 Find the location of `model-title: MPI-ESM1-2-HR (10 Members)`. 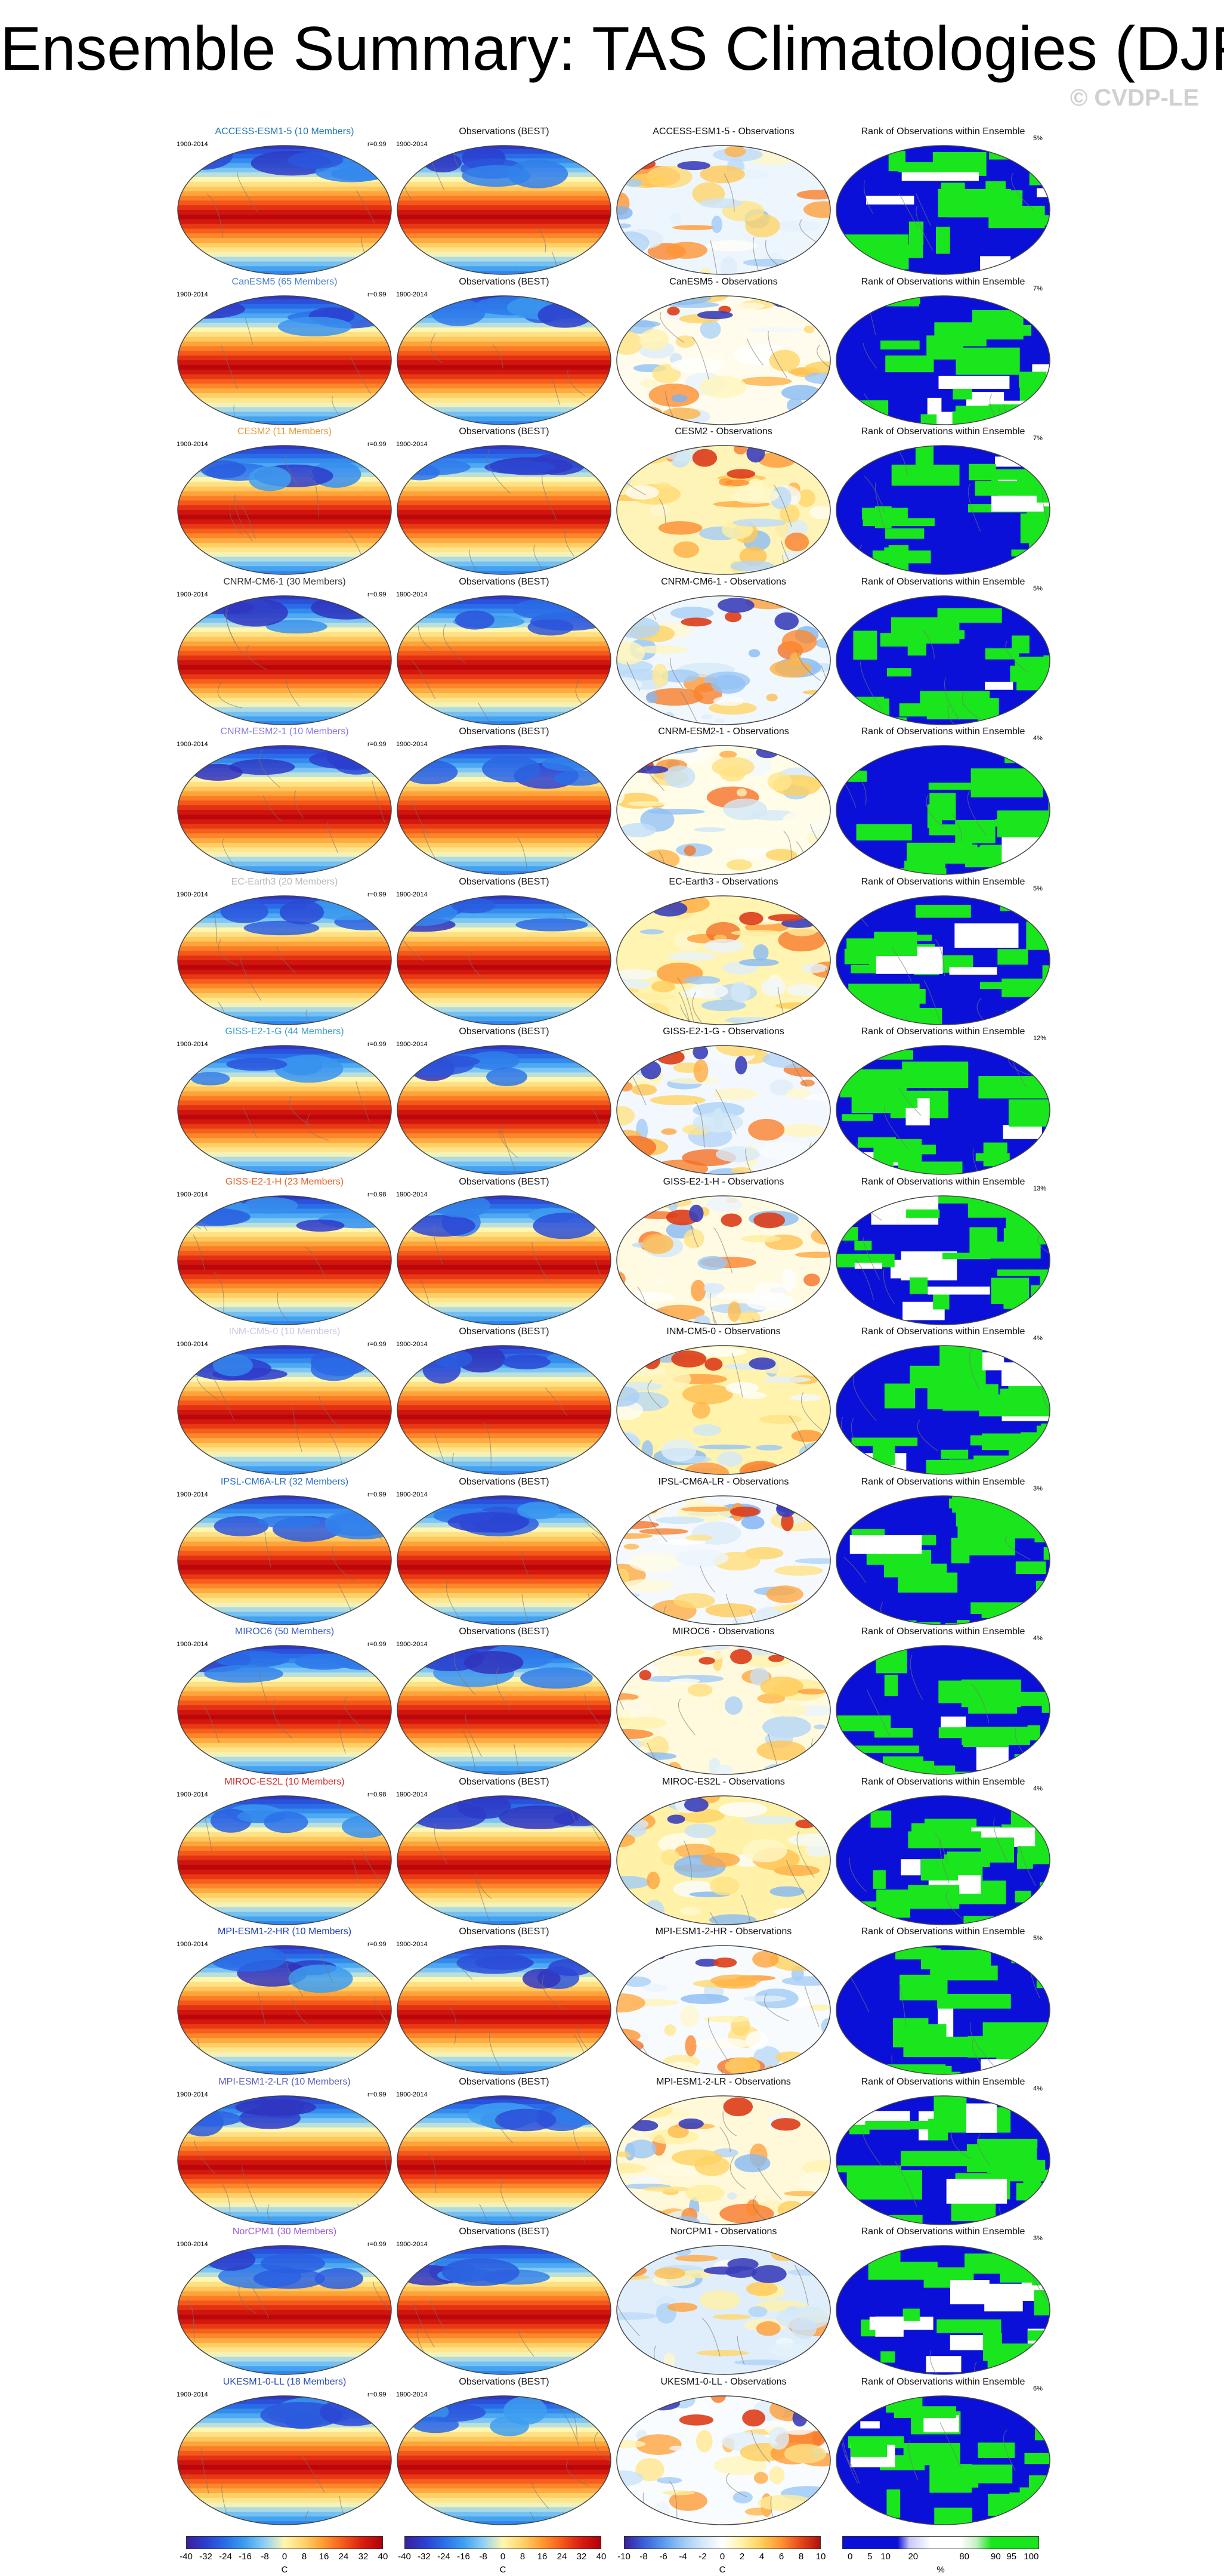

model-title: MPI-ESM1-2-HR (10 Members) is located at coordinates (284, 1931).